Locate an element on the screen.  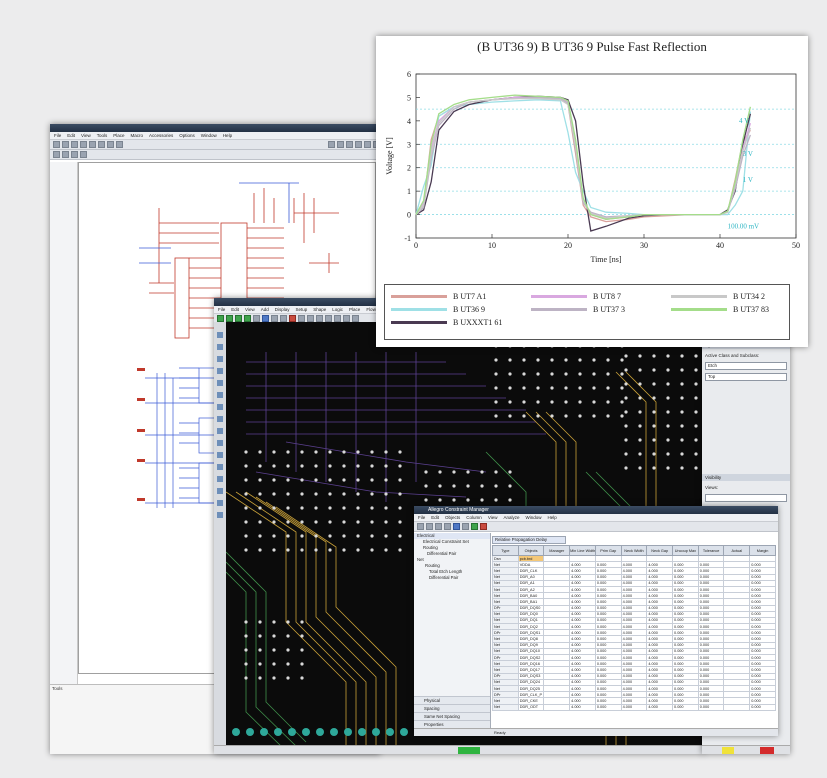
pcb-menu-logic: Logic is located at coordinates (338, 309).